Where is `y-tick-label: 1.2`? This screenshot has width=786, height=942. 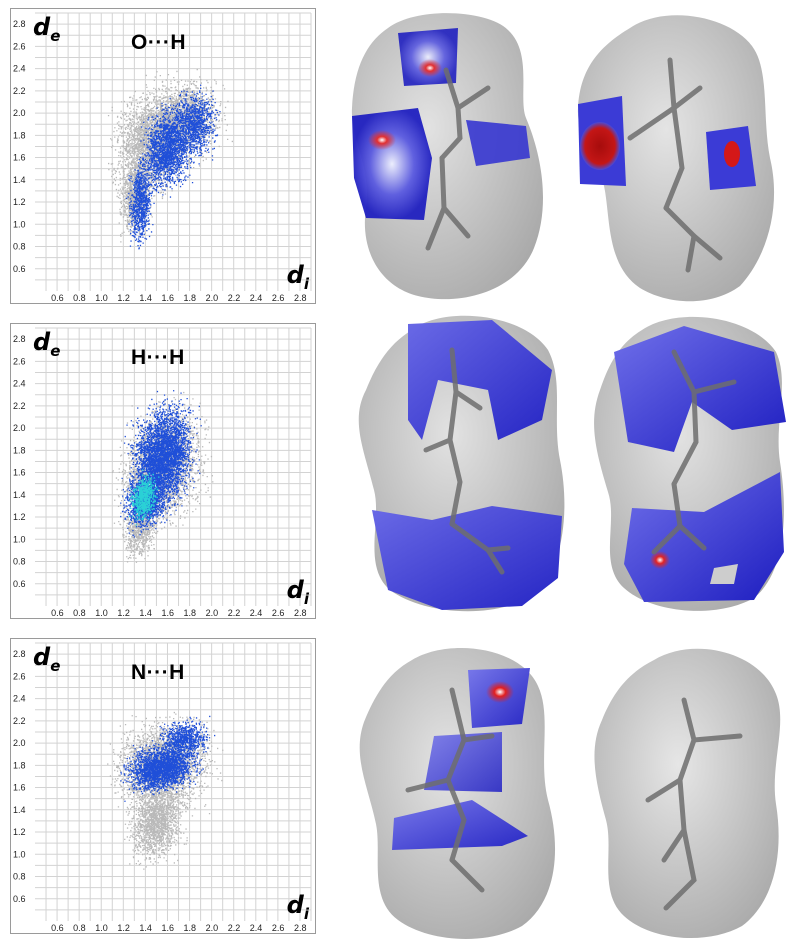
y-tick-label: 1.2 is located at coordinates (19, 832).